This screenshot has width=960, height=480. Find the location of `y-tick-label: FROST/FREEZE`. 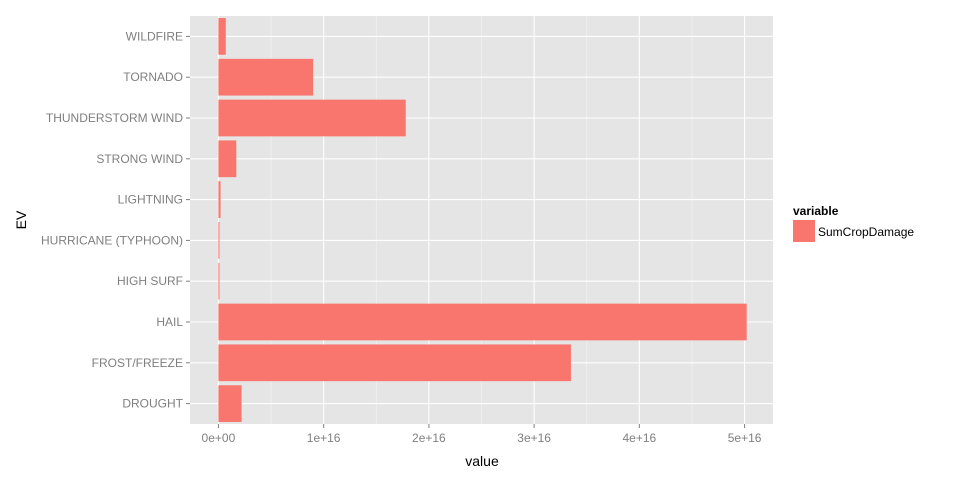

y-tick-label: FROST/FREEZE is located at coordinates (137, 363).